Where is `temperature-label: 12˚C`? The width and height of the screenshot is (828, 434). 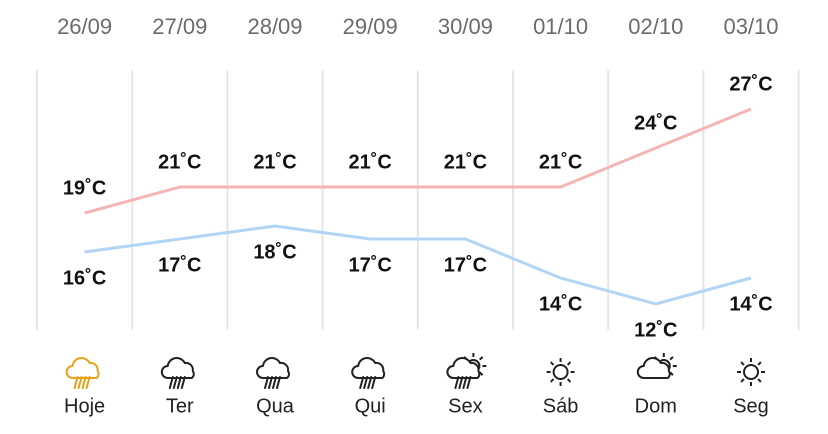 temperature-label: 12˚C is located at coordinates (655, 329).